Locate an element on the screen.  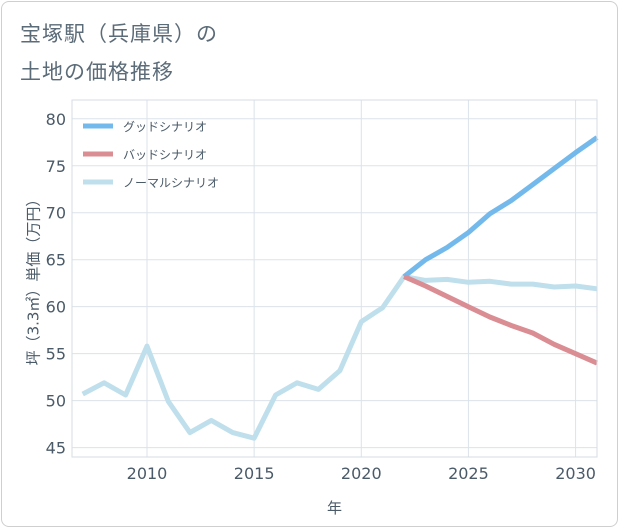
x-tick-label: 2010 is located at coordinates (147, 473).